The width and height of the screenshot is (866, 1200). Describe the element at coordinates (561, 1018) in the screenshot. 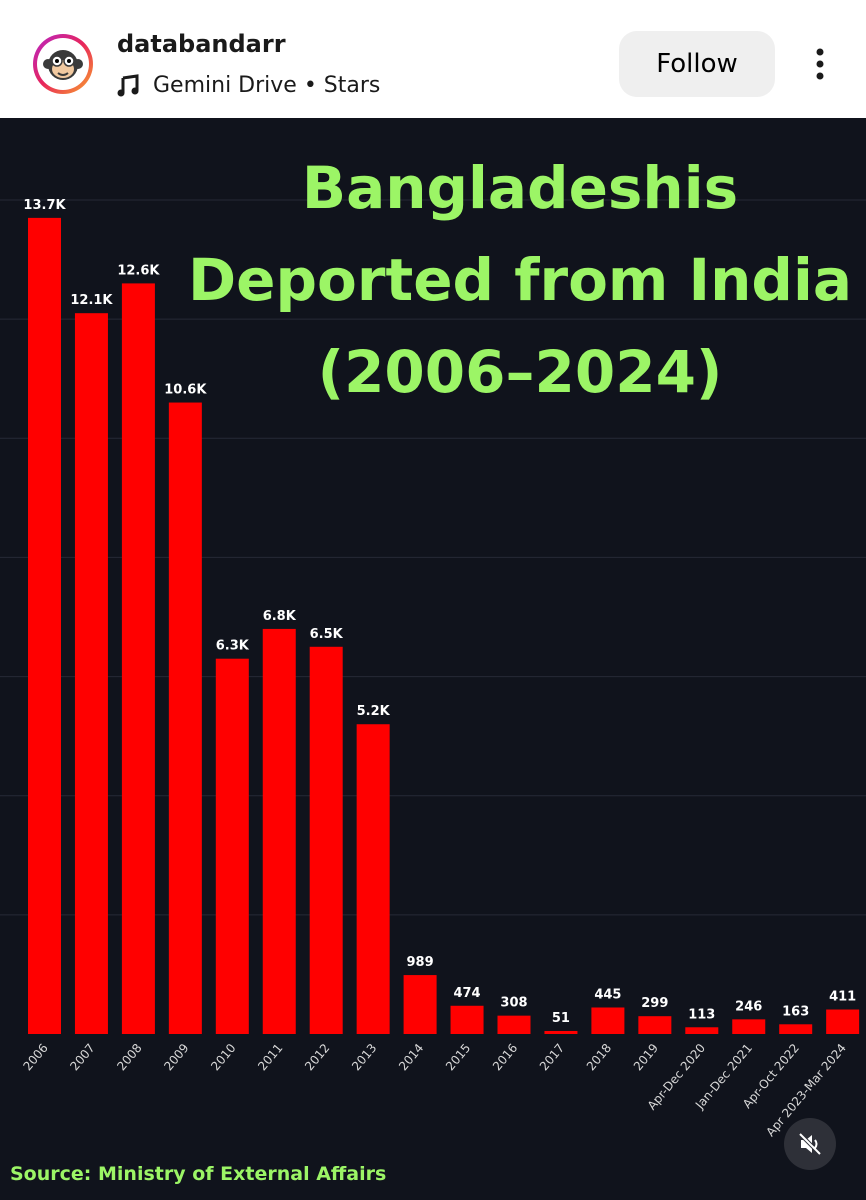

I see `data-label: 51` at that location.